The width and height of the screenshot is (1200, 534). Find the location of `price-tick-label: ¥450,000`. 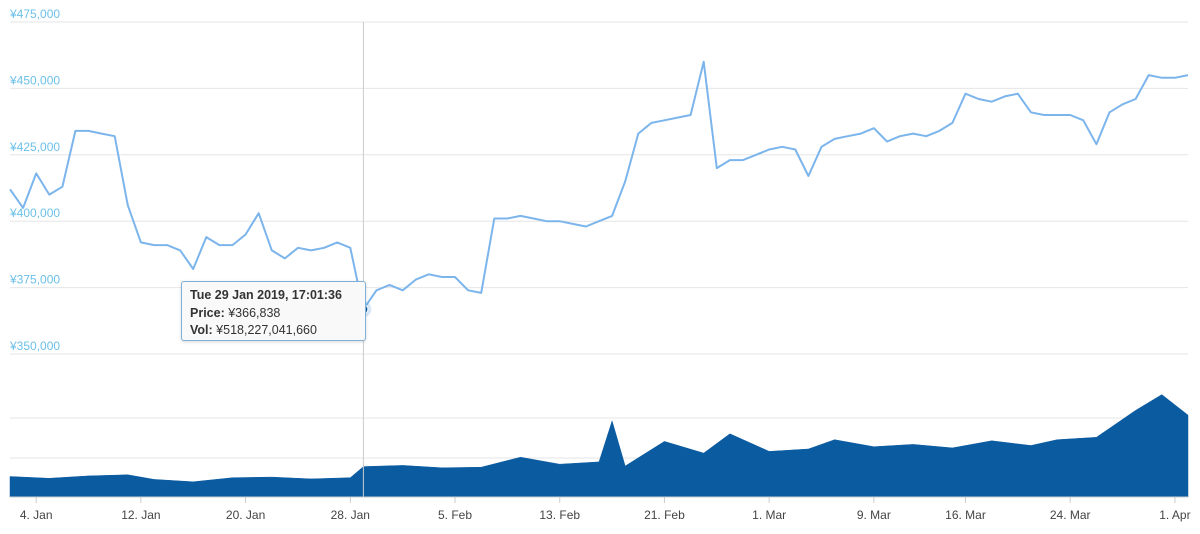

price-tick-label: ¥450,000 is located at coordinates (34, 80).